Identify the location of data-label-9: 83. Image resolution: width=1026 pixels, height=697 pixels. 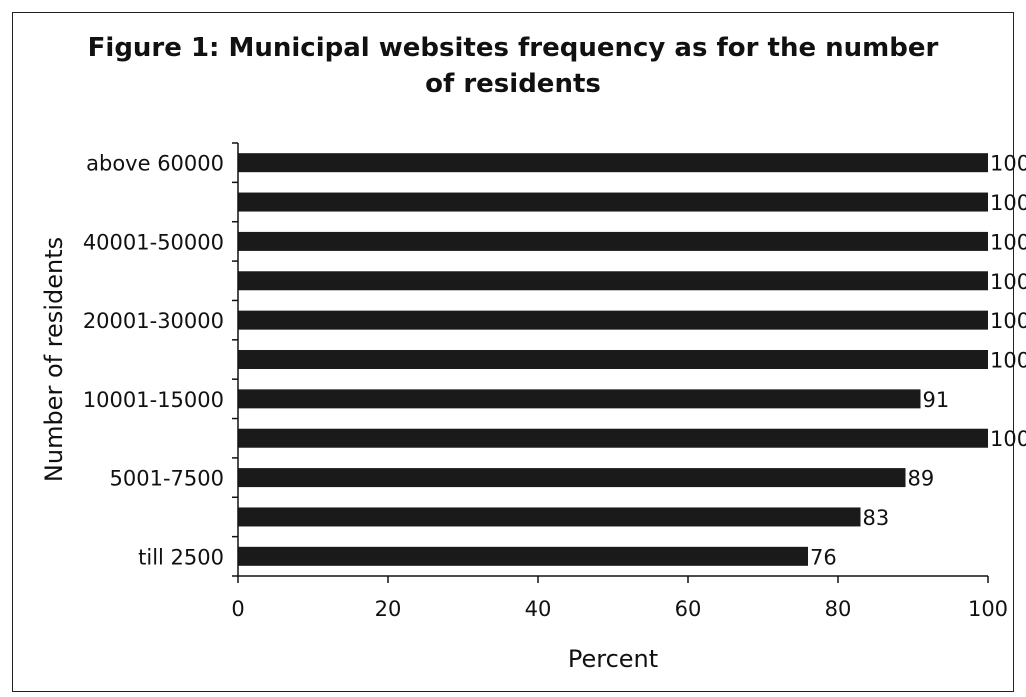
(876, 518).